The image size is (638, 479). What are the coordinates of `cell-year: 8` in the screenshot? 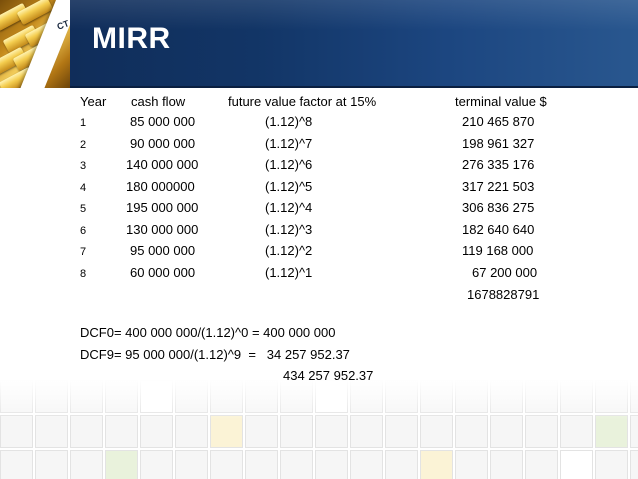 It's located at (83, 274).